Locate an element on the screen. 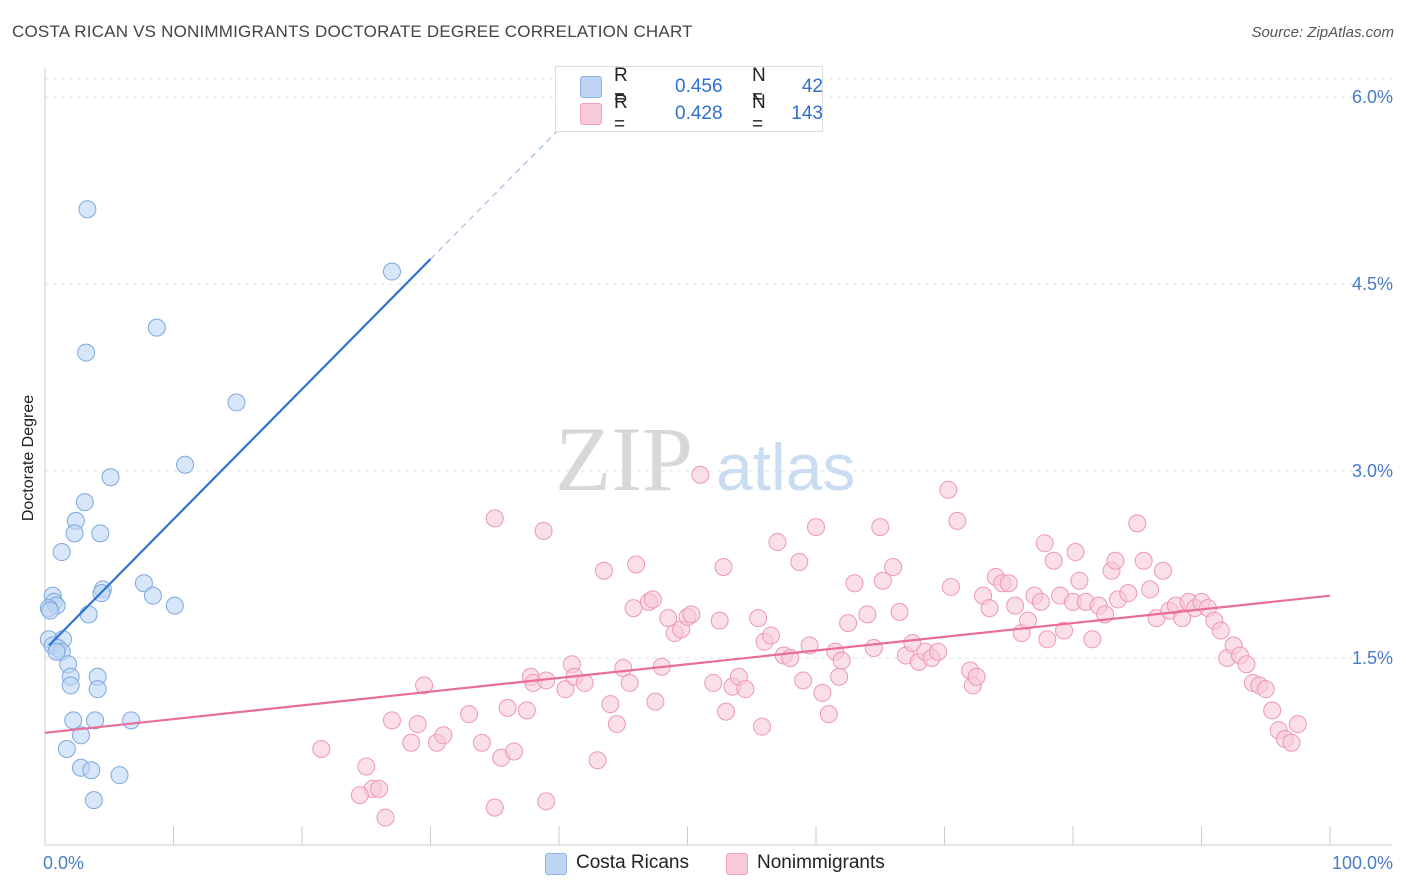  nonimmigrants-trend-line is located at coordinates (687, 664).